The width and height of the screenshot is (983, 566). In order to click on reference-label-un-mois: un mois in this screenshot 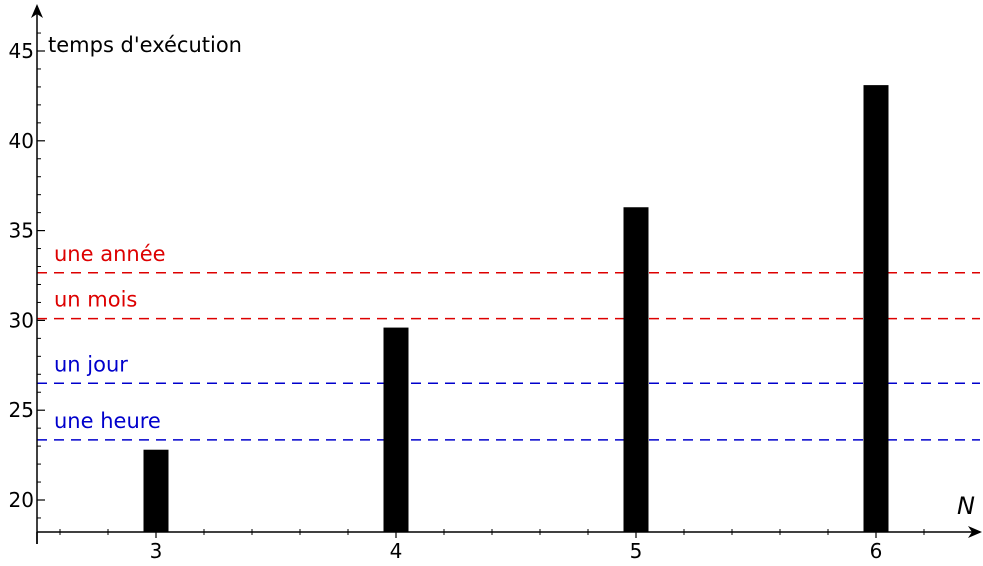, I will do `click(95, 300)`.